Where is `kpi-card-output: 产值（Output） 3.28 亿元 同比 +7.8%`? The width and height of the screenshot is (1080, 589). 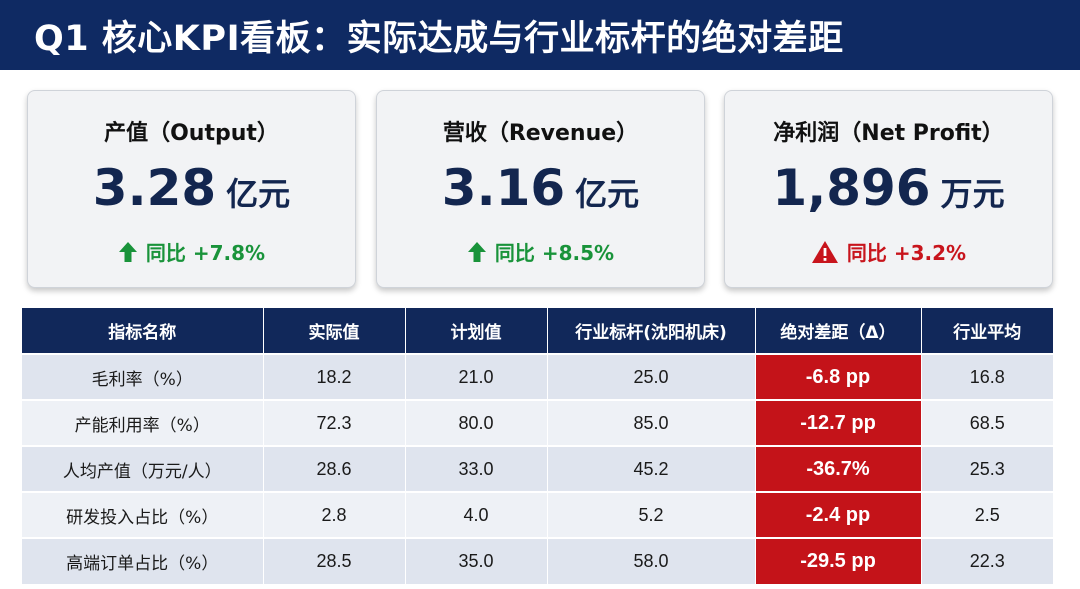
kpi-card-output: 产值（Output） 3.28 亿元 同比 +7.8% is located at coordinates (191, 189).